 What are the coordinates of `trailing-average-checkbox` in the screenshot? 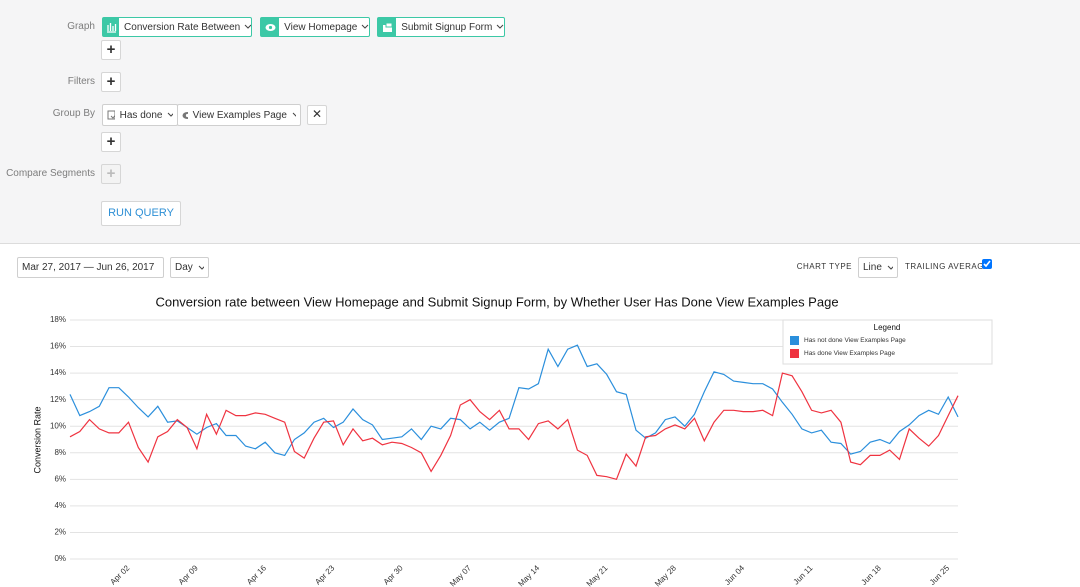 It's located at (987, 264).